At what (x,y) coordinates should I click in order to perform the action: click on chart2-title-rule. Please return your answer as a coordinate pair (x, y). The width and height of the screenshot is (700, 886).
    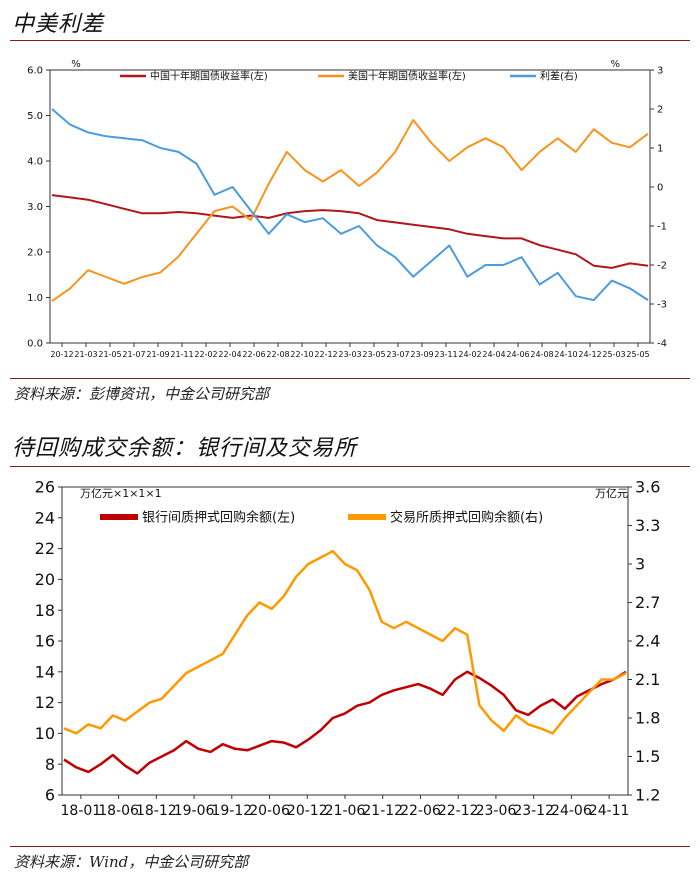
    Looking at the image, I should click on (350, 466).